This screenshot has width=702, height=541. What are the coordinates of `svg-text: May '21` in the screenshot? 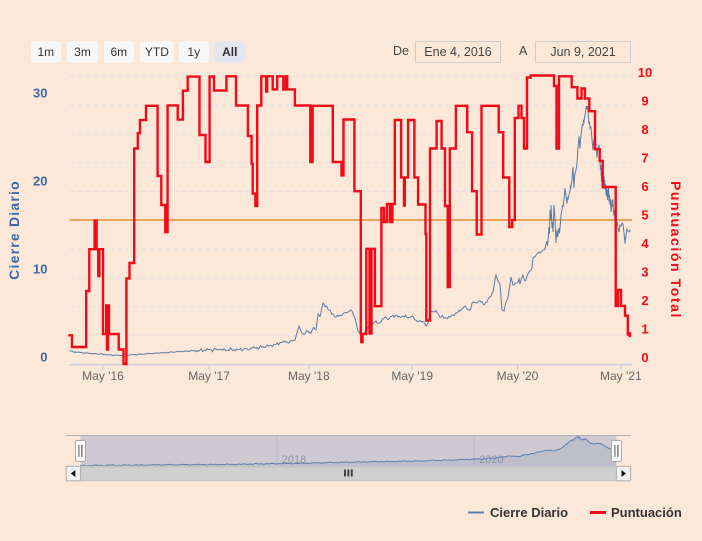 It's located at (621, 376).